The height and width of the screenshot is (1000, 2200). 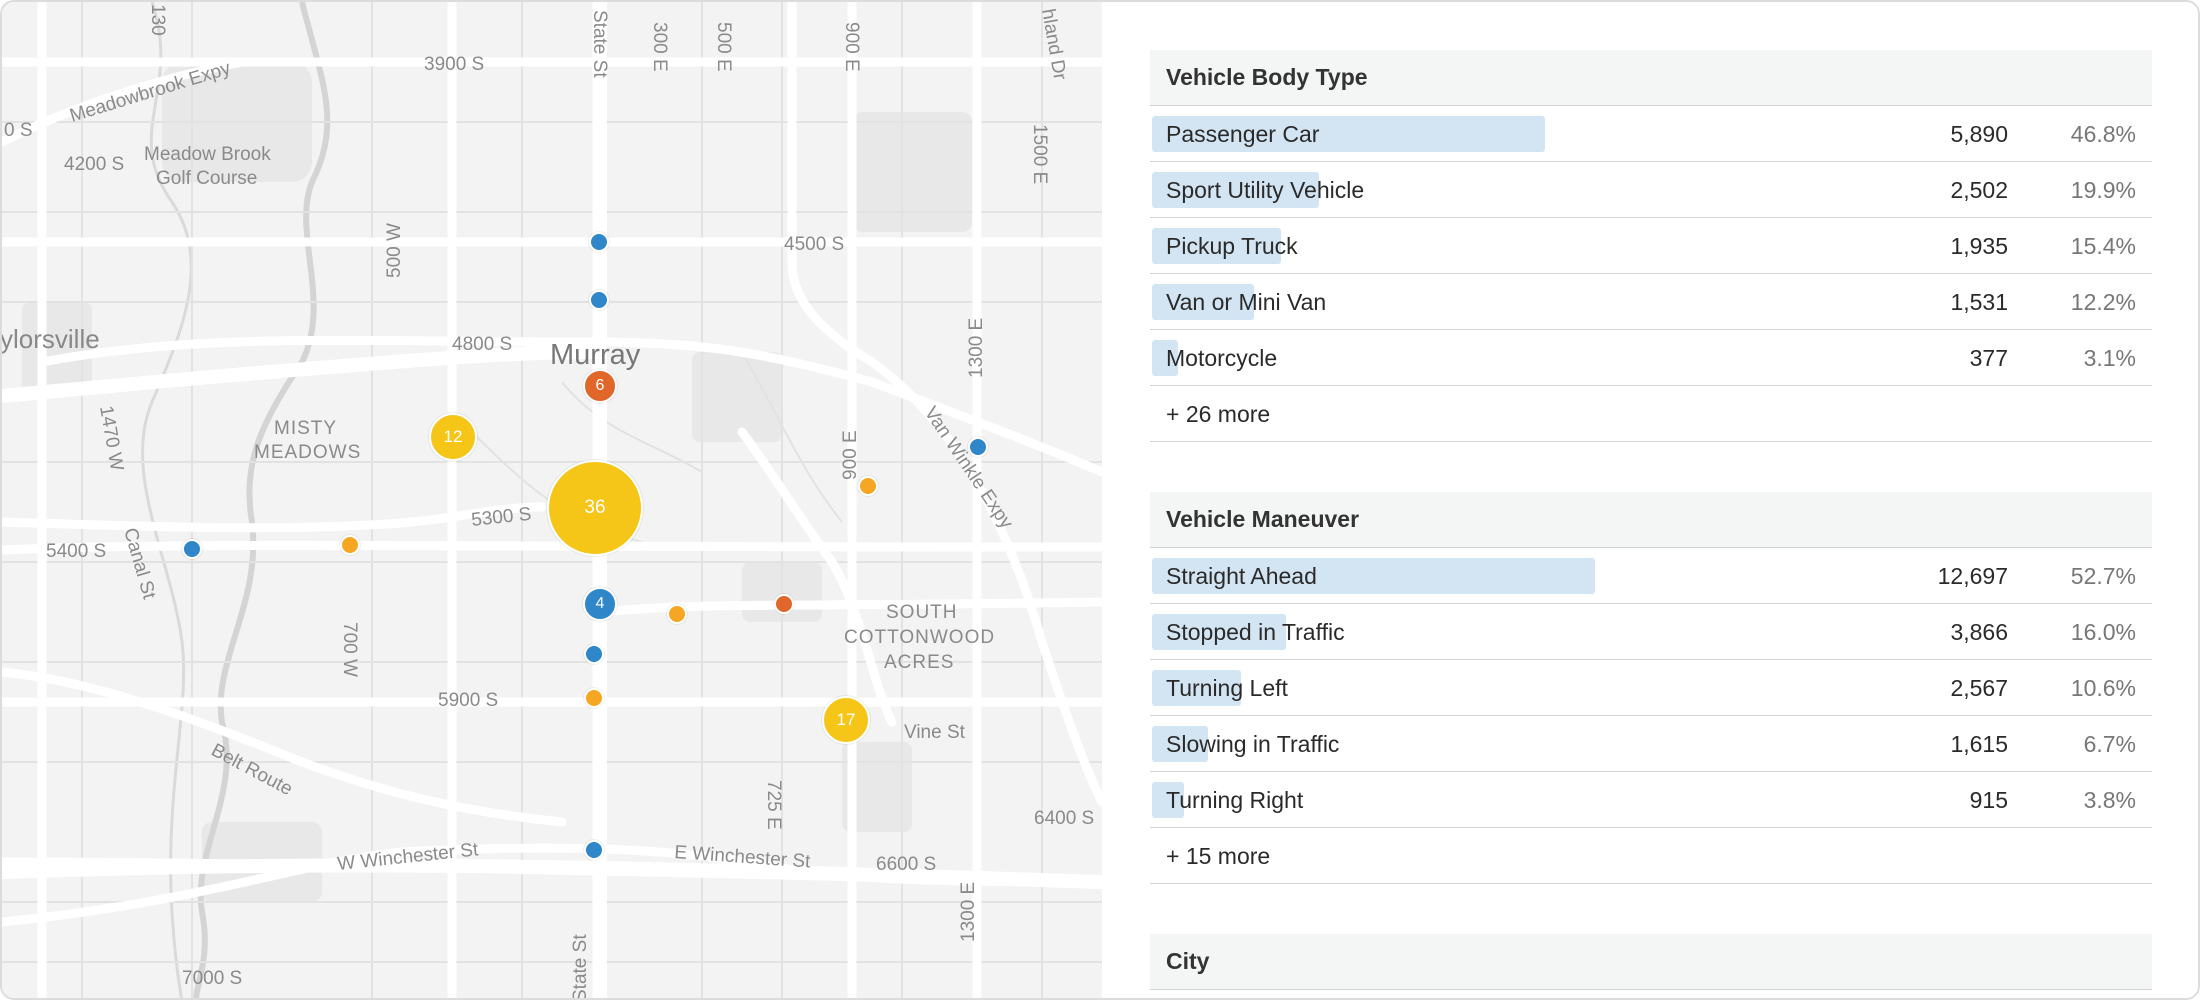 I want to click on place-label-misty-meadows-1: MISTY, so click(x=305, y=428).